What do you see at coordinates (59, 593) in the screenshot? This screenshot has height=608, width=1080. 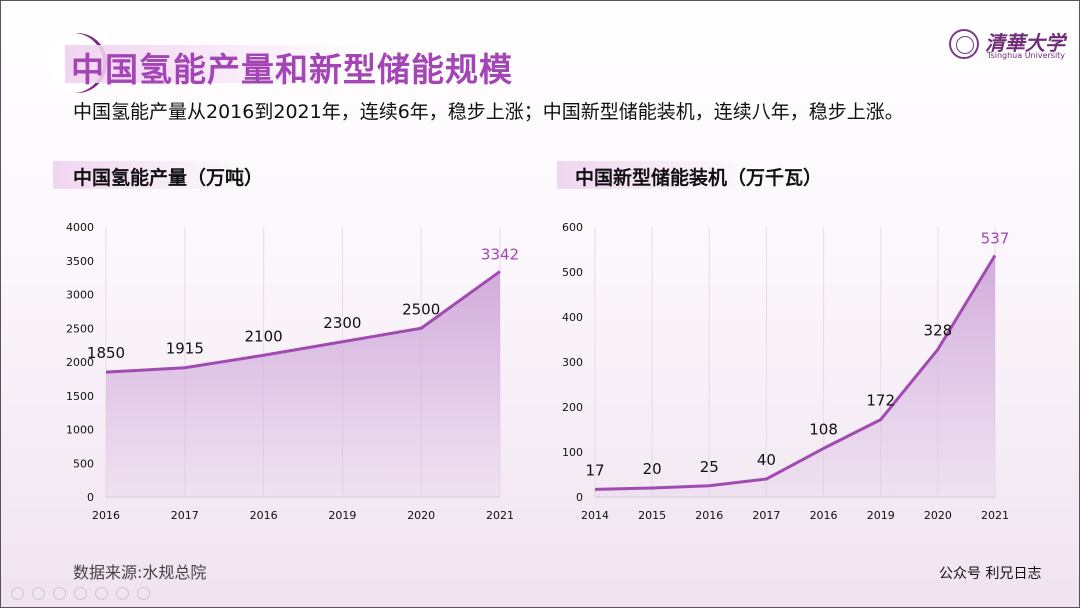 I see `pen-icon` at bounding box center [59, 593].